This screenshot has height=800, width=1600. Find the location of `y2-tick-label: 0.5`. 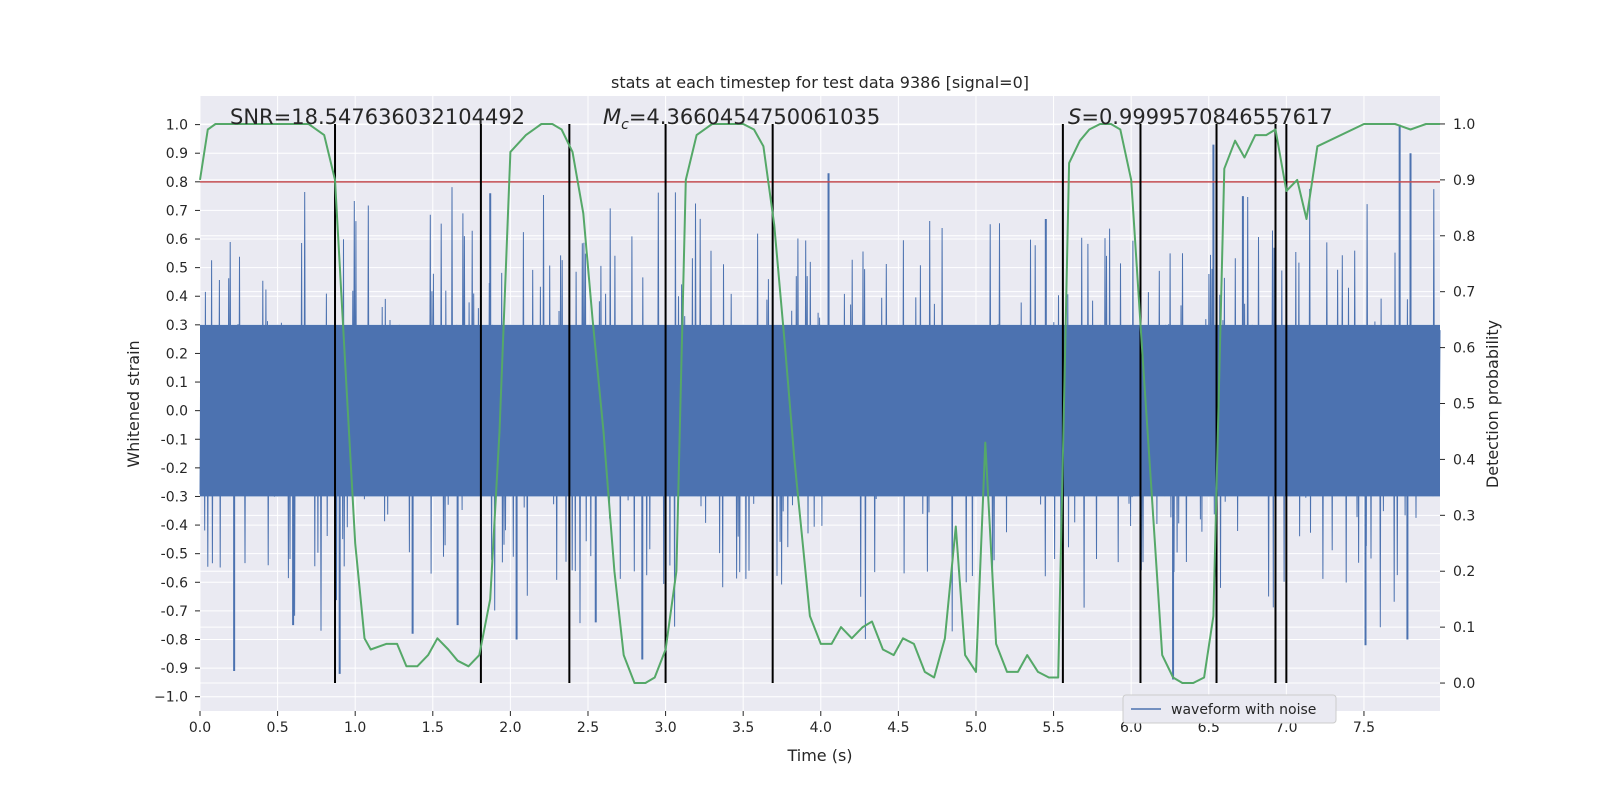

y2-tick-label: 0.5 is located at coordinates (1464, 405).